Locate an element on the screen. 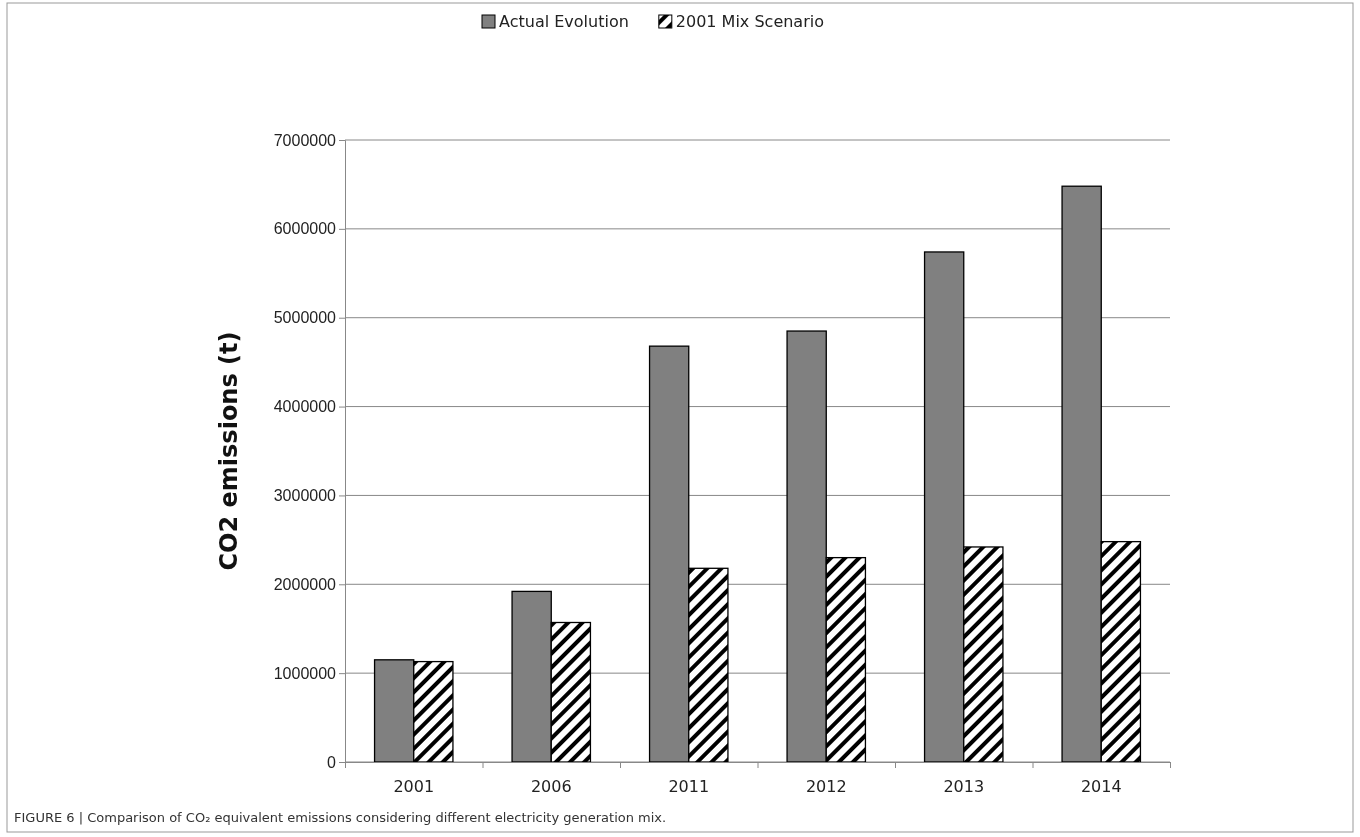  x-tick-label: 2012 is located at coordinates (826, 786).